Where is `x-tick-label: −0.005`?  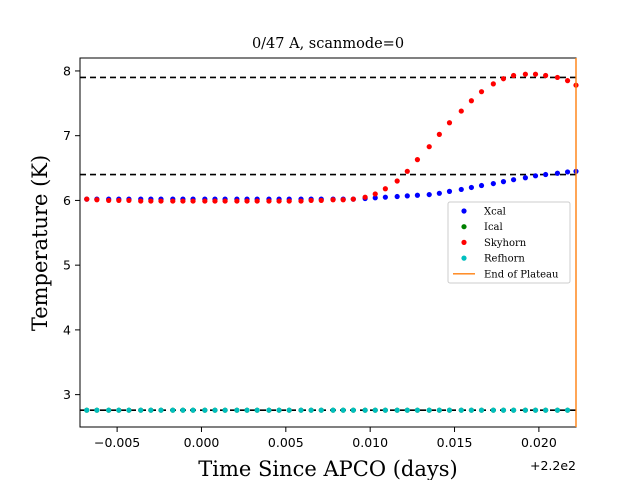
x-tick-label: −0.005 is located at coordinates (117, 442).